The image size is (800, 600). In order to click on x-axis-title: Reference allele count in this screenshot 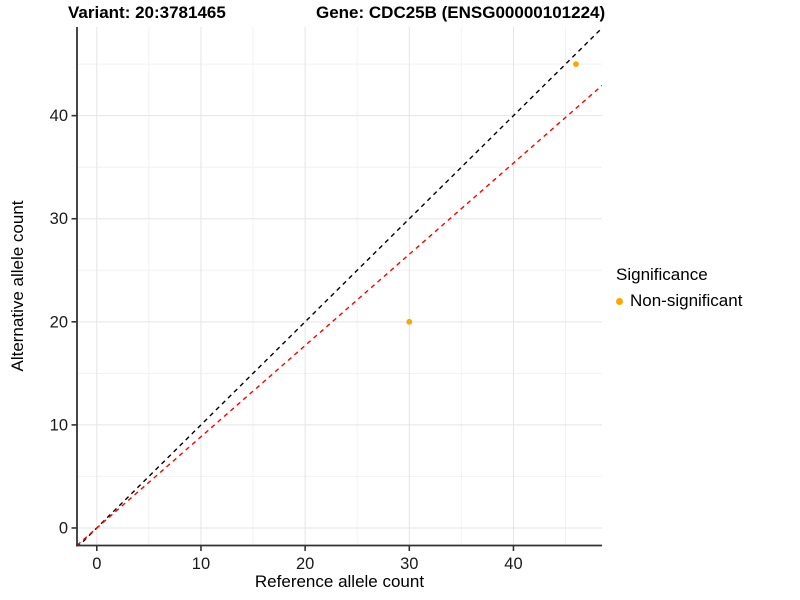, I will do `click(339, 581)`.